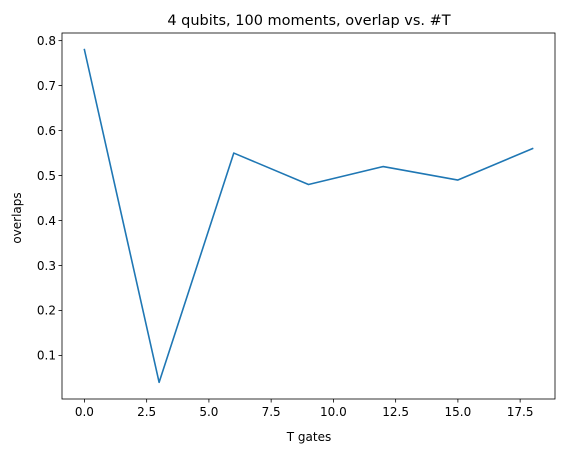  I want to click on y-tick-label: 0.1, so click(46, 356).